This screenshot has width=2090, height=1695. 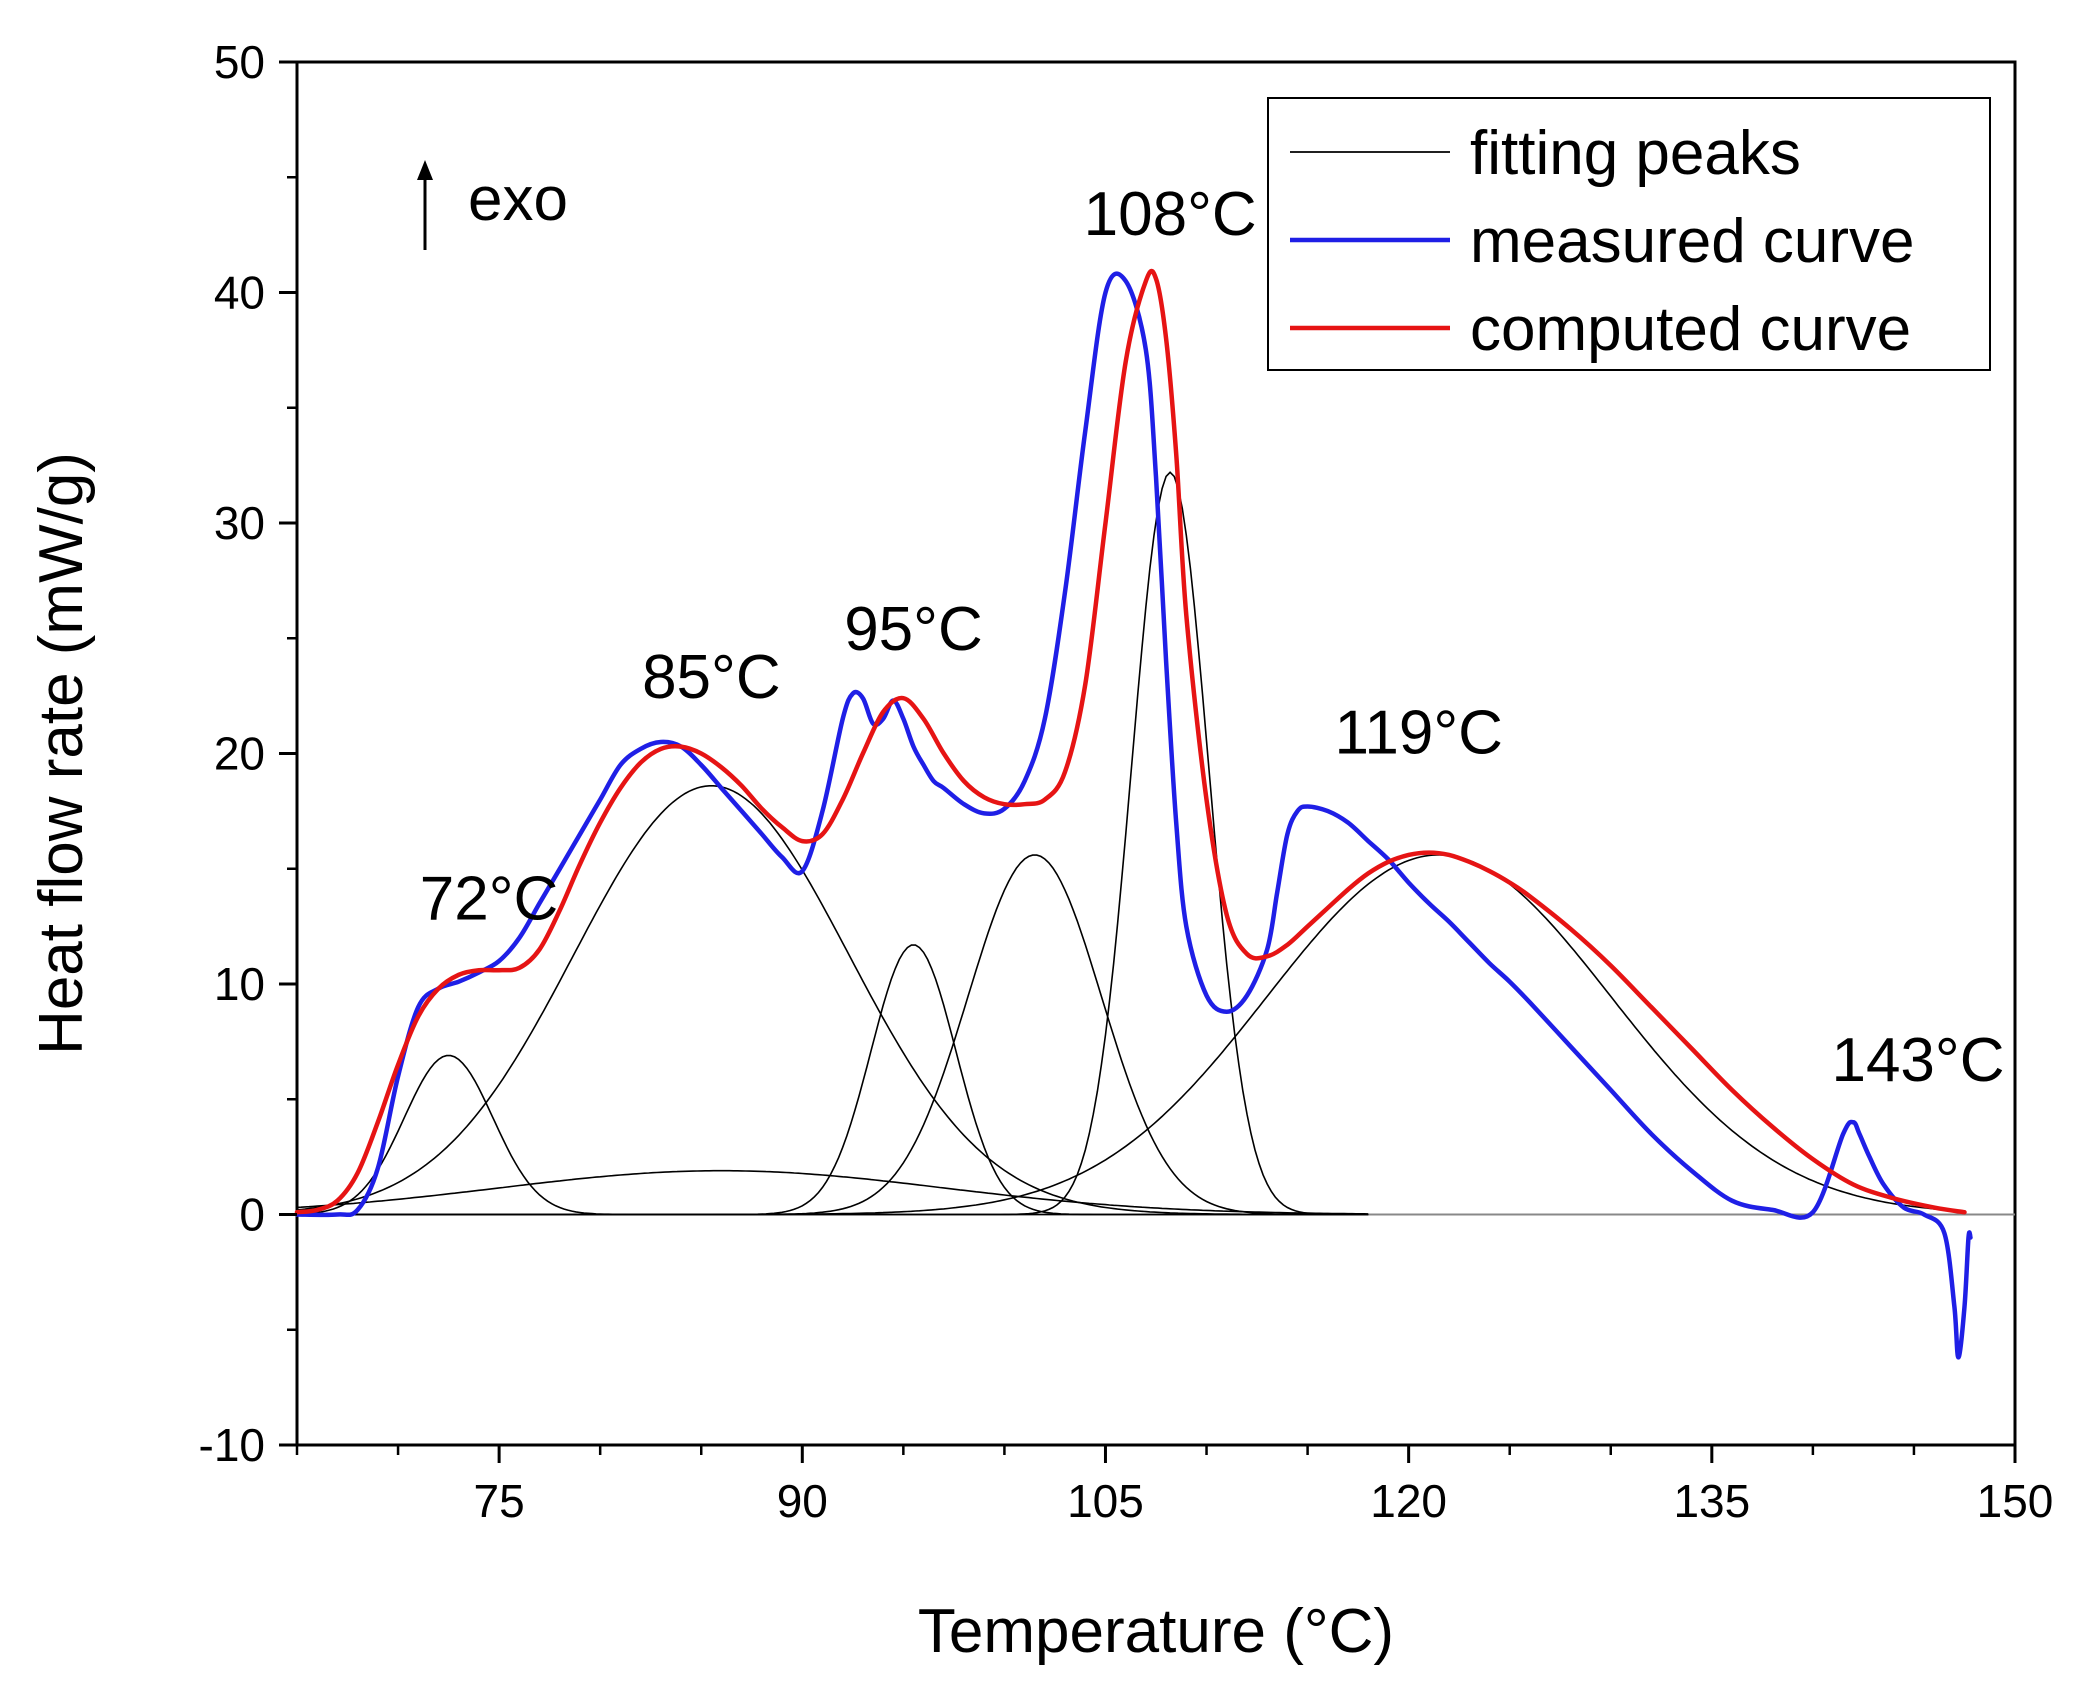 I want to click on y-tick-label: -10, so click(x=232, y=1445).